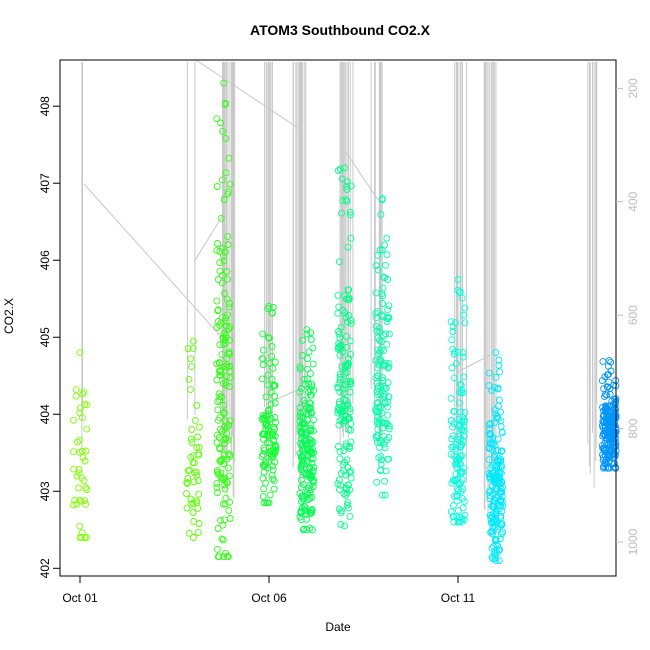 The width and height of the screenshot is (650, 650). What do you see at coordinates (633, 428) in the screenshot?
I see `right-tick-label: 800` at bounding box center [633, 428].